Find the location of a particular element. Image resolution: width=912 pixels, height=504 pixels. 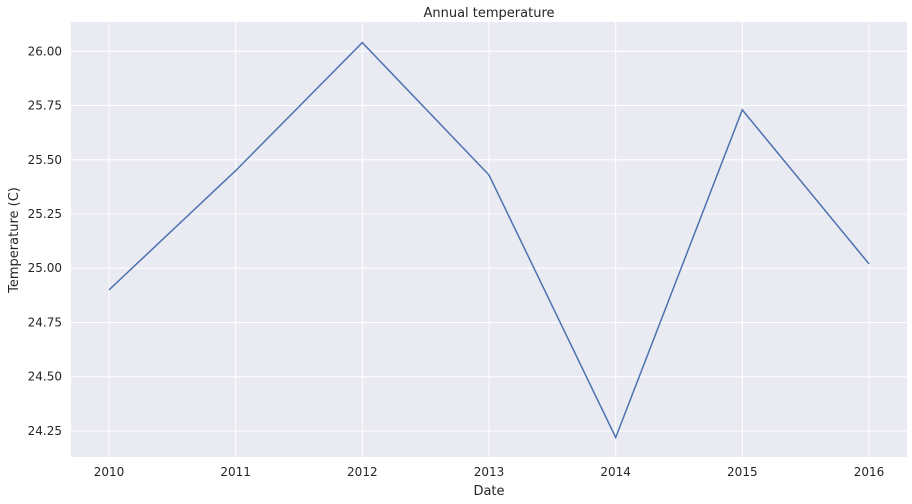

y-tick-label: 24.50 is located at coordinates (45, 377).